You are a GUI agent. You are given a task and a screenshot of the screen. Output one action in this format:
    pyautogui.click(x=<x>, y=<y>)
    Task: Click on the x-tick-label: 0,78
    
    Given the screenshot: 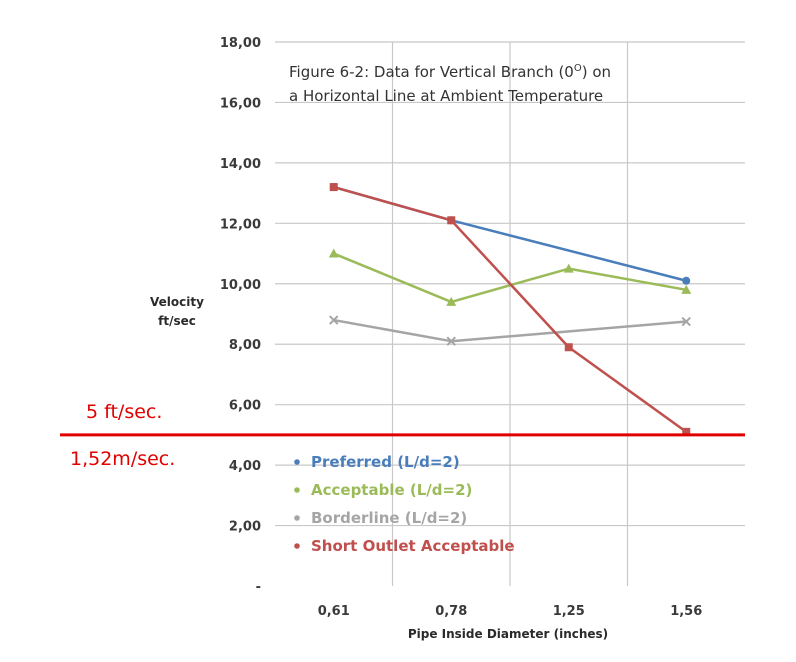 What is the action you would take?
    pyautogui.click(x=451, y=611)
    